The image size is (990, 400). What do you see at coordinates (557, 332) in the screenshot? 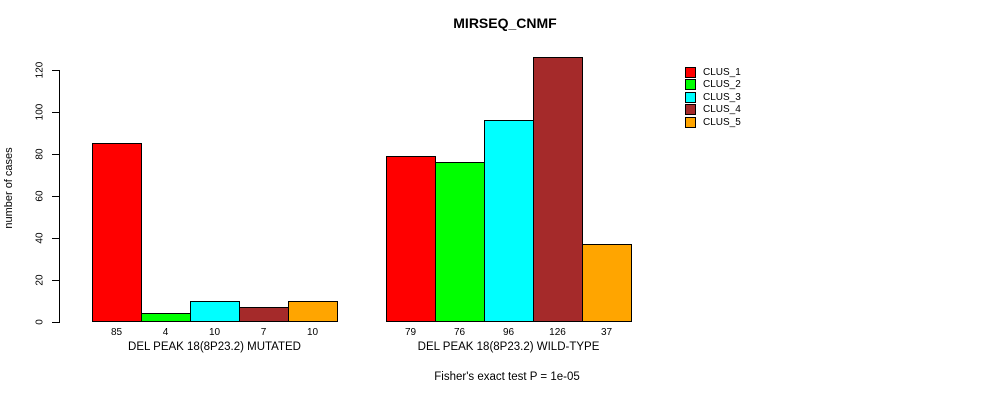
I see `bar-value-label: 126` at bounding box center [557, 332].